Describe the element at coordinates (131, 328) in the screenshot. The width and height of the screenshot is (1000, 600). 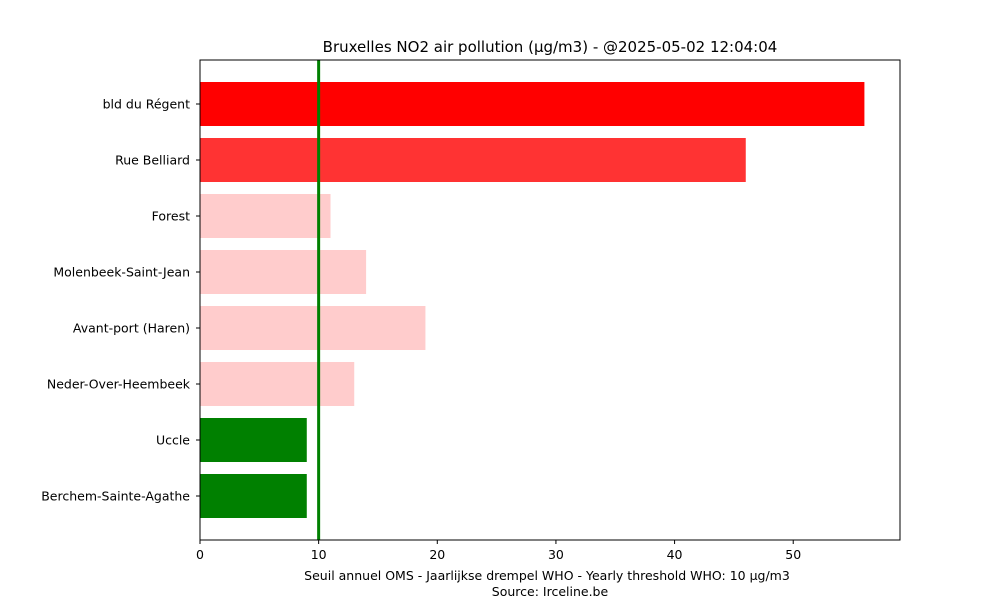
I see `y-tick-label-4: Avant-port (Haren)` at that location.